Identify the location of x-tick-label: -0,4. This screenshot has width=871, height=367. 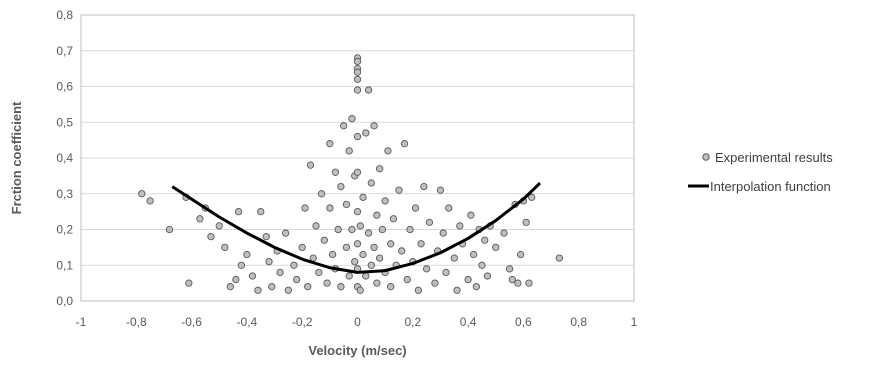
(247, 322).